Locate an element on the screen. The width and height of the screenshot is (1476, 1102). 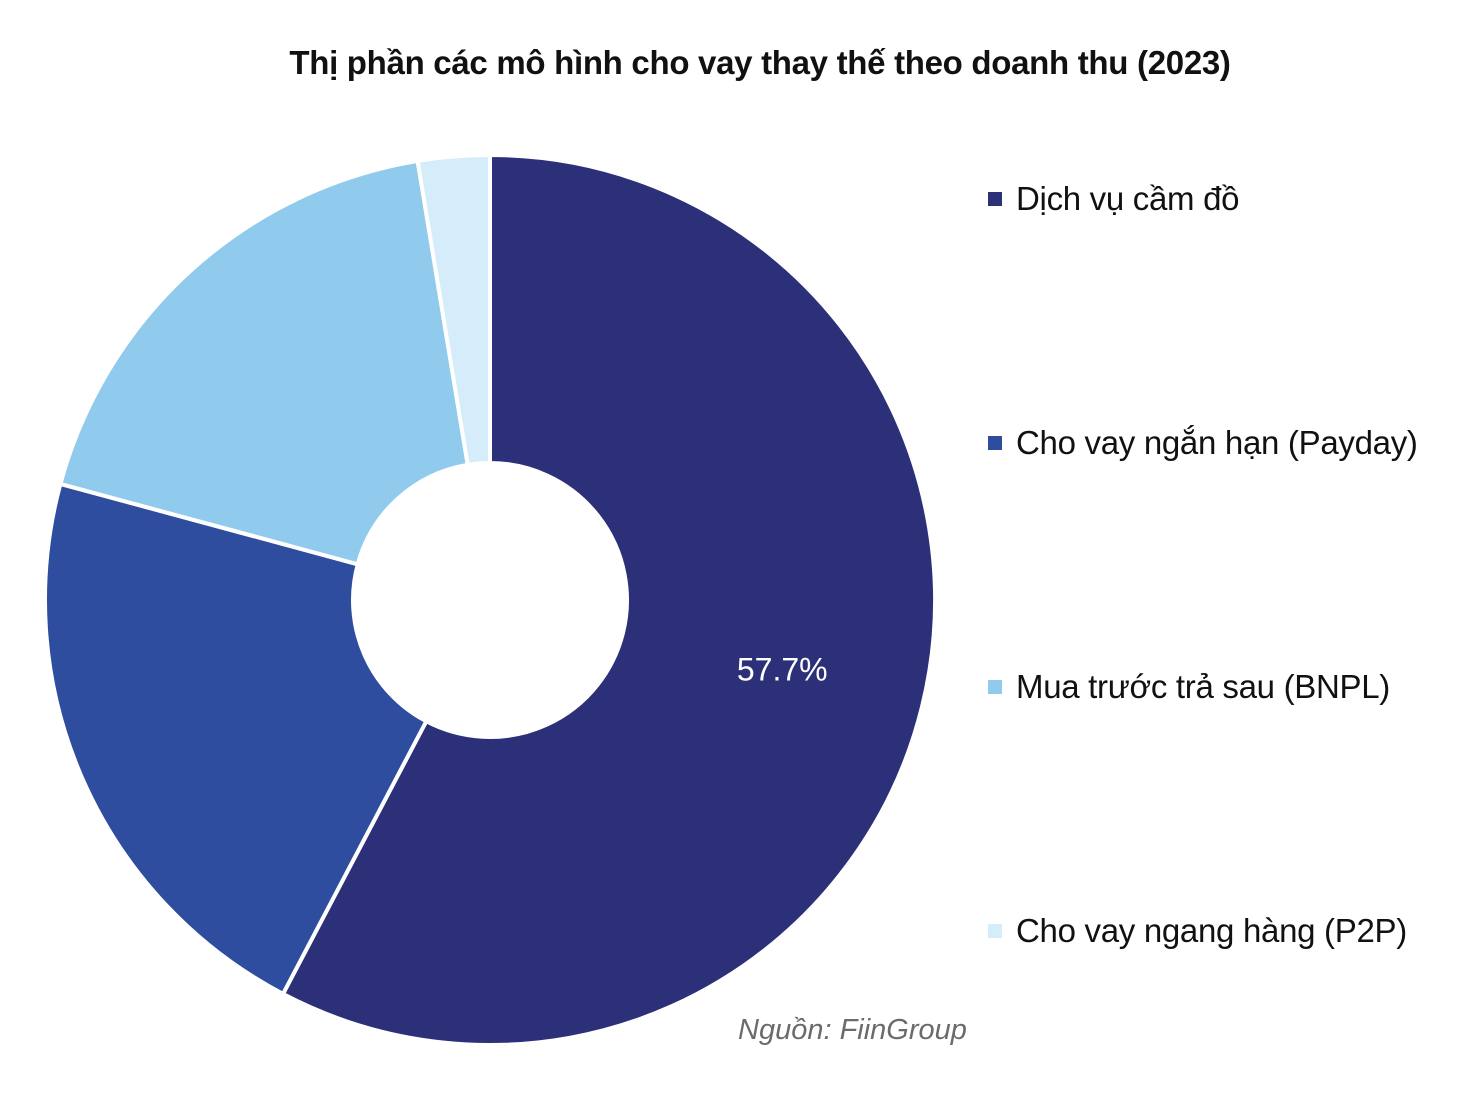
legend-item-p2p: Cho vay ngang hàng (P2P) is located at coordinates (1197, 931).